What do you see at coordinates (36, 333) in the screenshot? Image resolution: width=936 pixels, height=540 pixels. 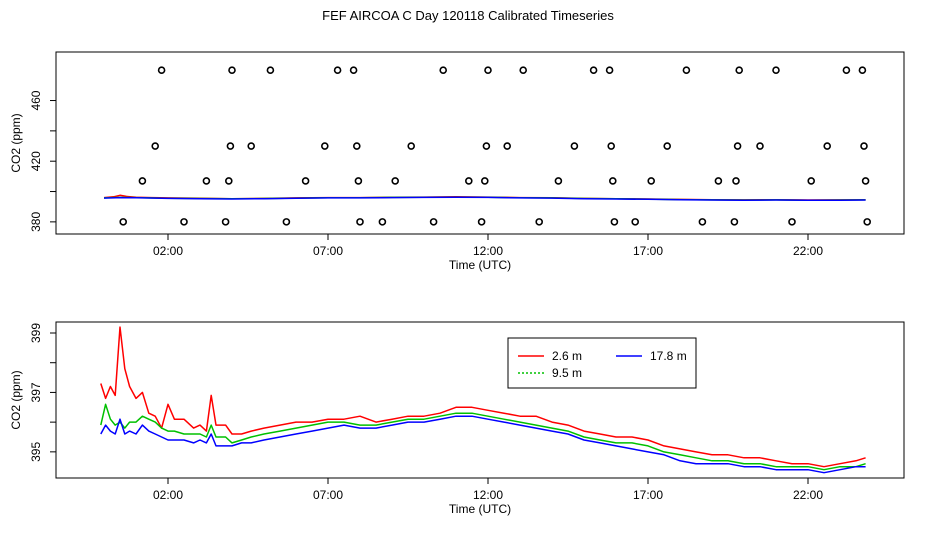 I see `y-tick-label: 399` at bounding box center [36, 333].